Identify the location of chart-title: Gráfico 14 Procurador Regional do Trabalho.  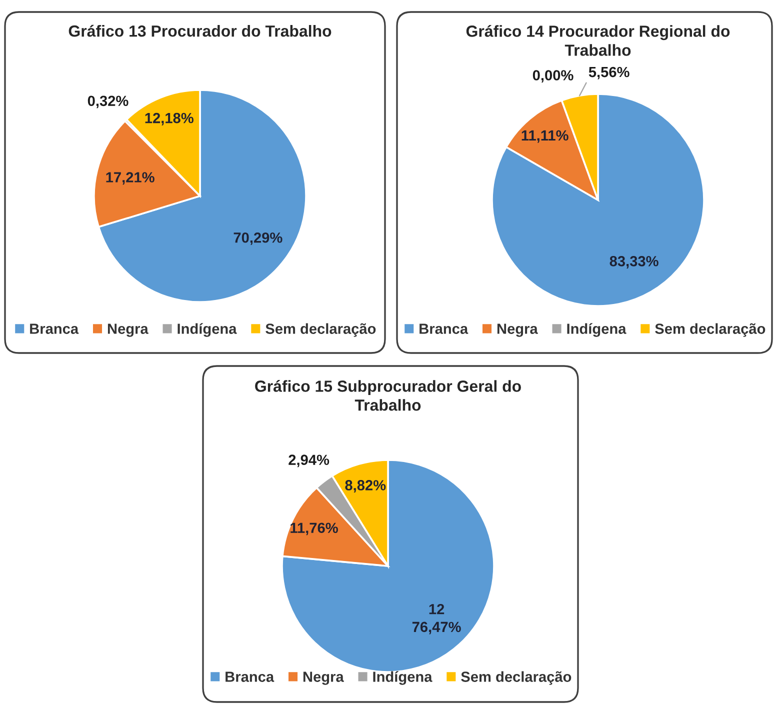
(598, 40).